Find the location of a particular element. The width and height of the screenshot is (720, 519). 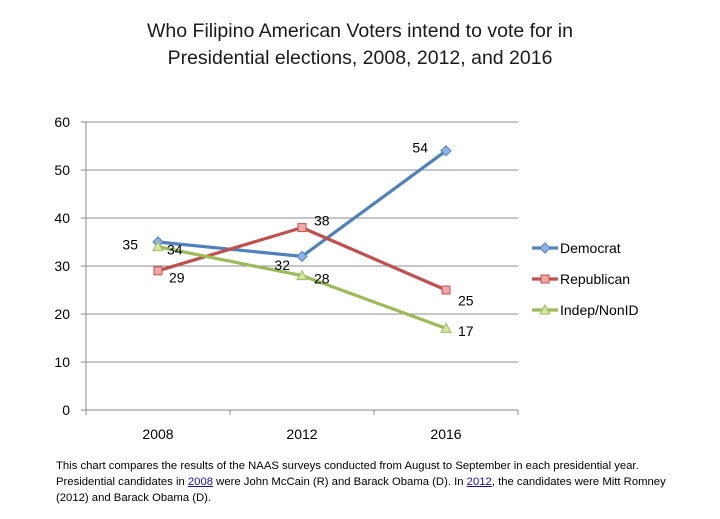

data-point-democrat-2016 is located at coordinates (446, 151).